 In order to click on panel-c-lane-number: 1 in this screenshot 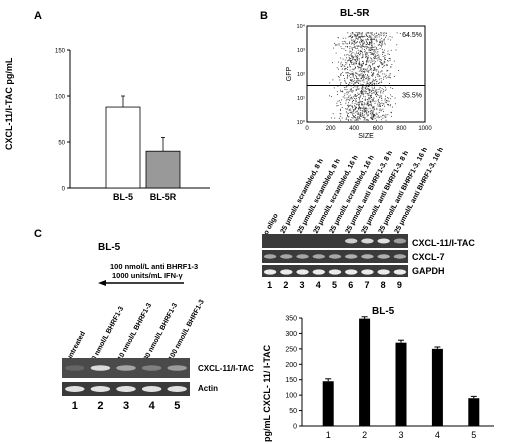, I will do `click(74, 406)`.